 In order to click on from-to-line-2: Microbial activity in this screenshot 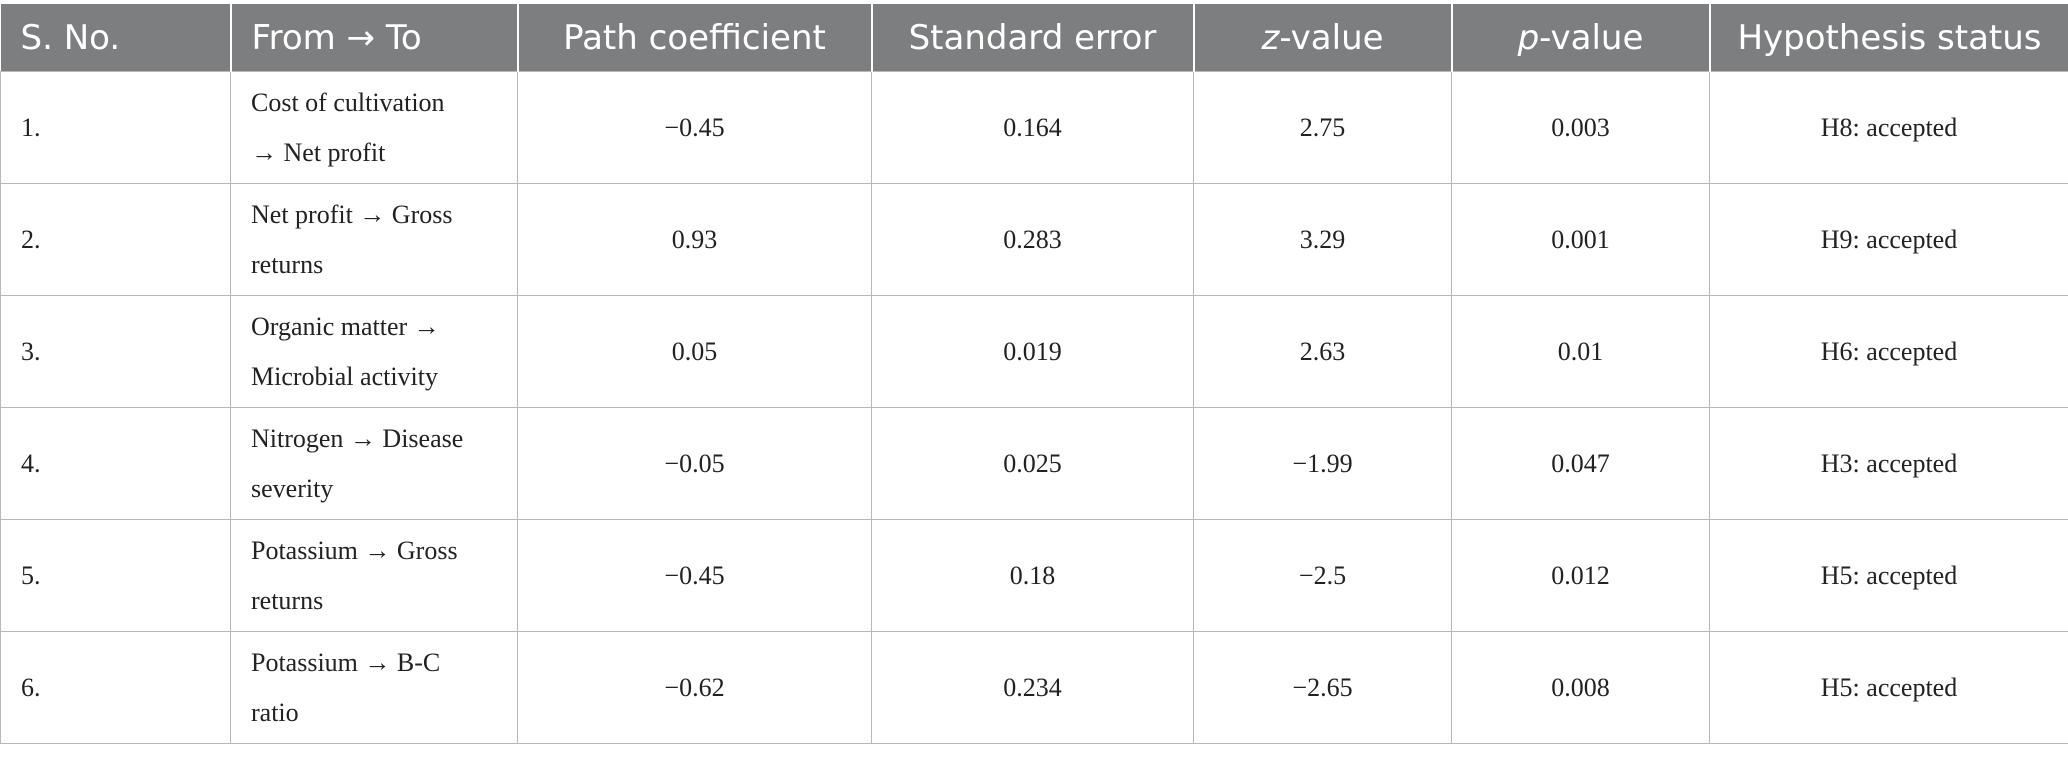, I will do `click(345, 376)`.